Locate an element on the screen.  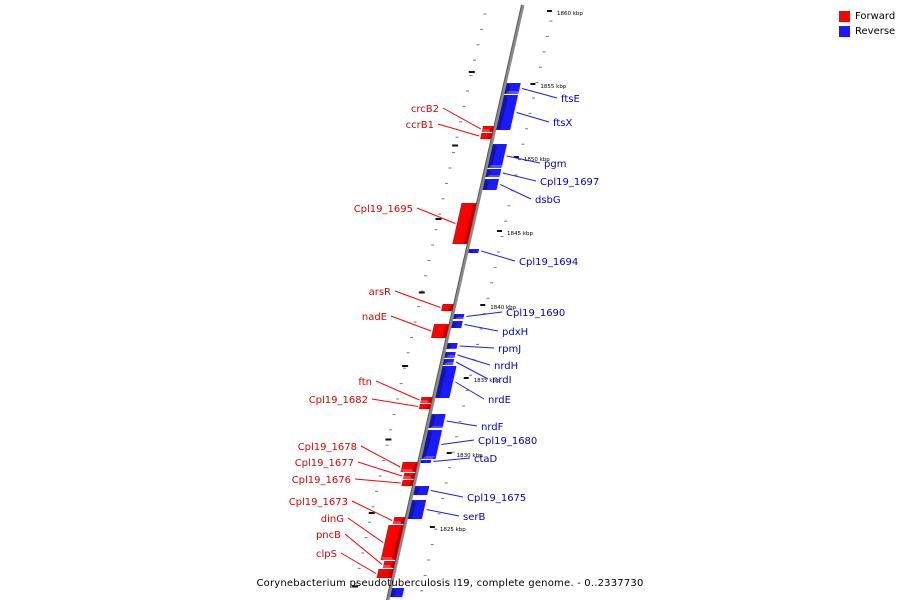
legend: Forward Reverse is located at coordinates (867, 24).